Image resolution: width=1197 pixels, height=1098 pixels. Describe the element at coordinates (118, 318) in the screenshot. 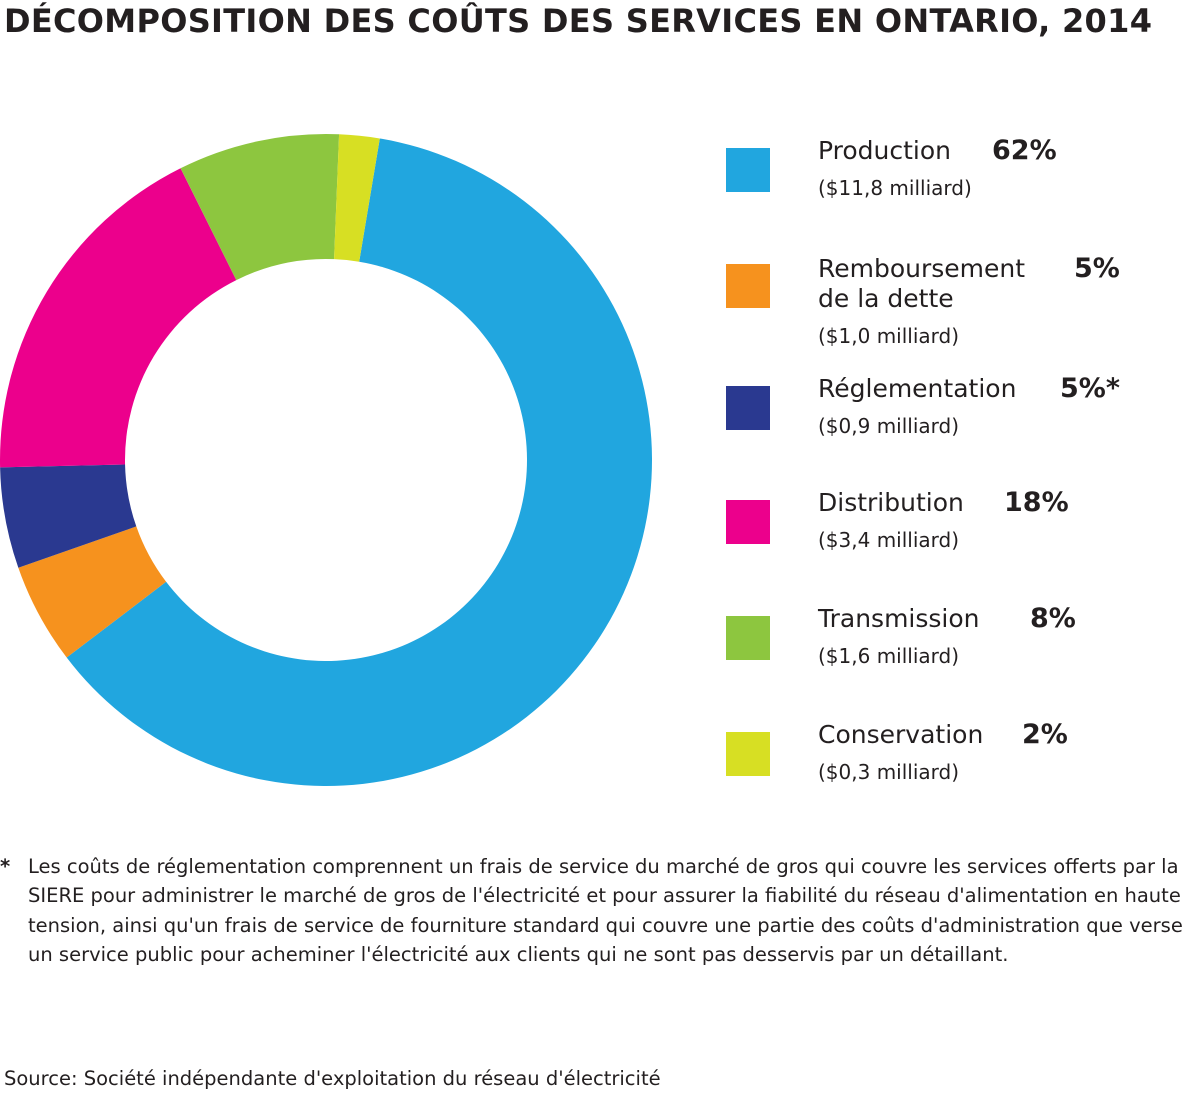

I see `slice-distribution` at that location.